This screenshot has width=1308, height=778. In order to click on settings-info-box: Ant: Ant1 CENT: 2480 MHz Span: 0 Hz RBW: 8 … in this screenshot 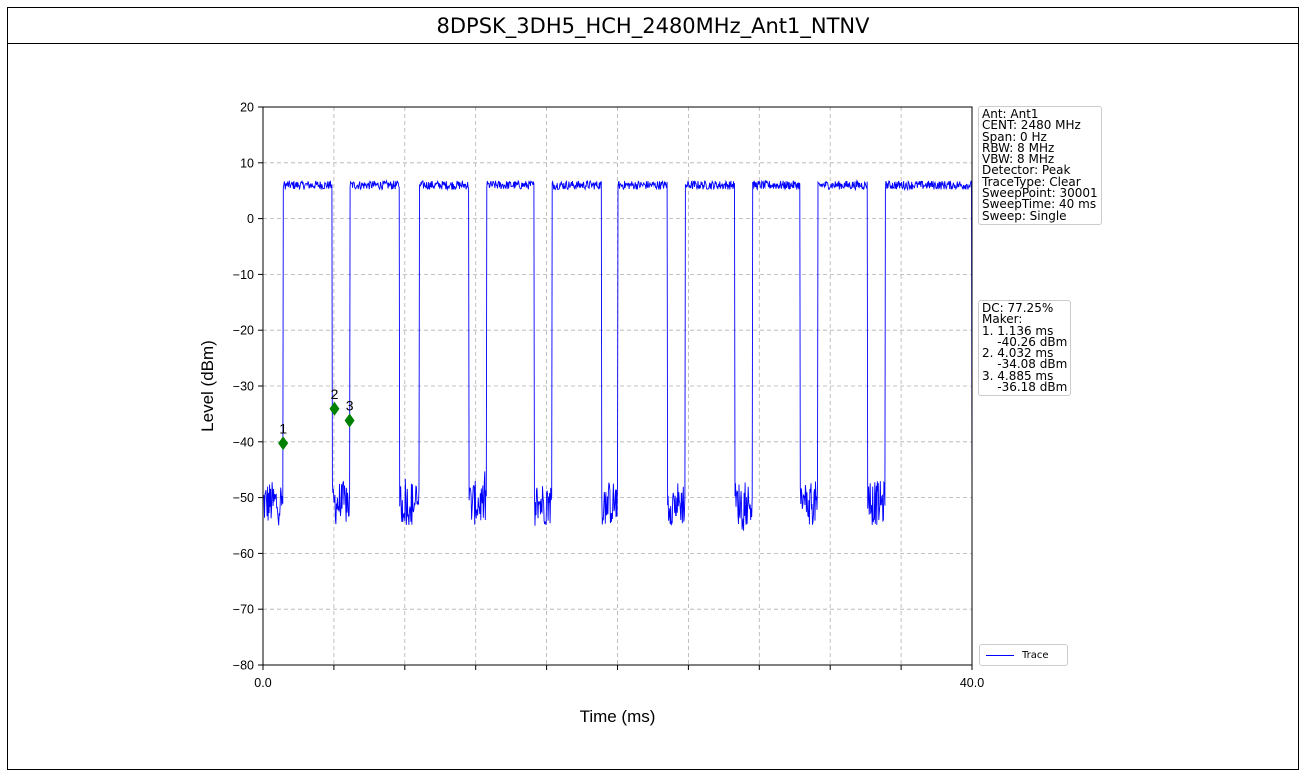, I will do `click(1040, 165)`.